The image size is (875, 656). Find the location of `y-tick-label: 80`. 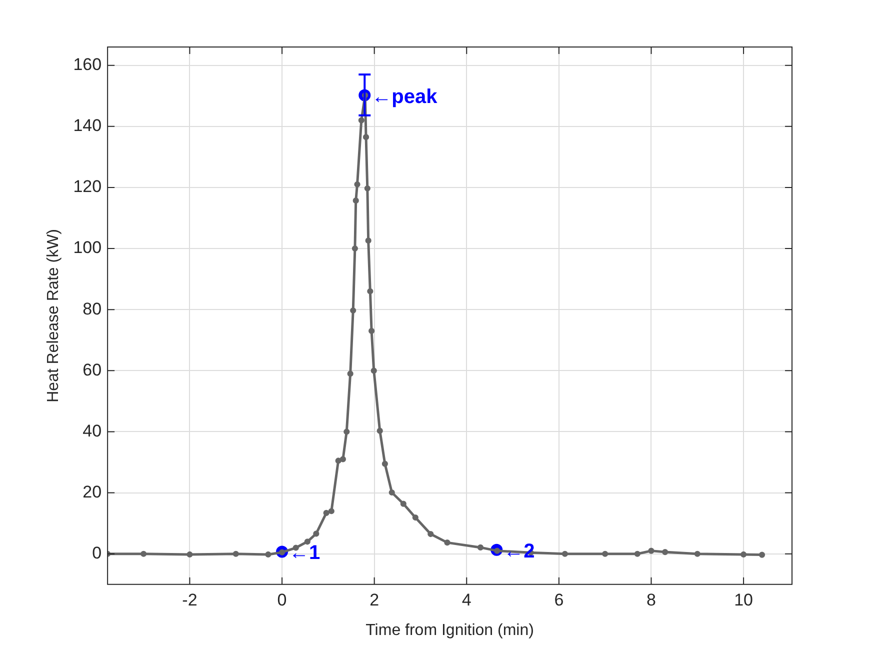

y-tick-label: 80 is located at coordinates (92, 308).